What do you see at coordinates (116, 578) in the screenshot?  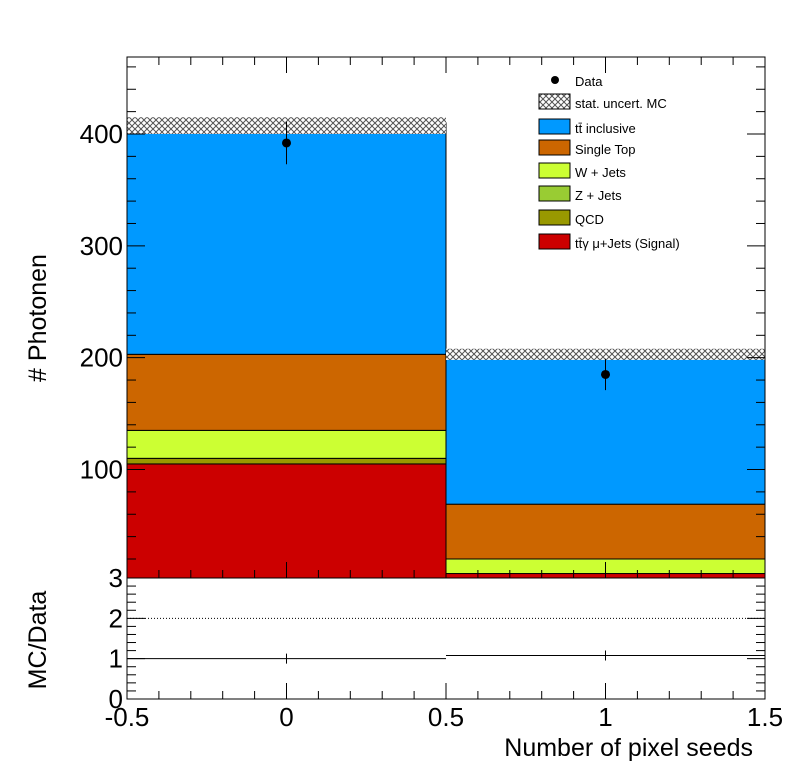 I see `y-tick-label: 3` at bounding box center [116, 578].